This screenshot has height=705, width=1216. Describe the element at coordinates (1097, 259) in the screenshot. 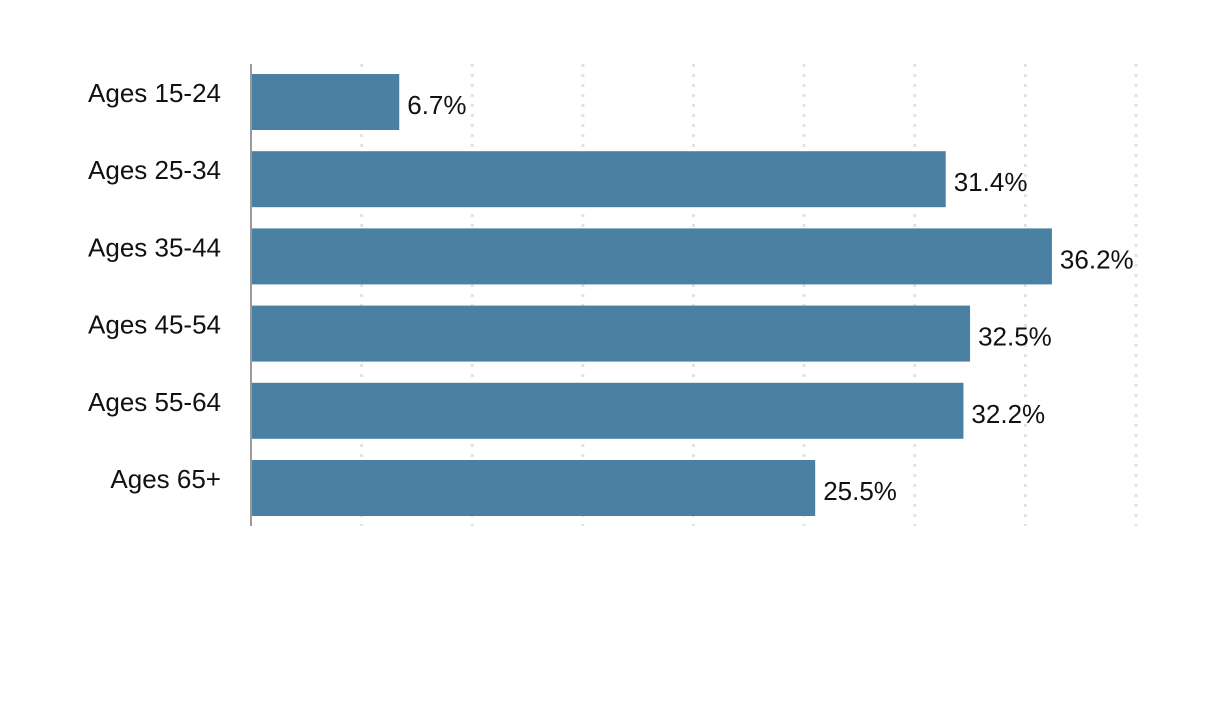

I see `value-label-3: 36.2%` at that location.